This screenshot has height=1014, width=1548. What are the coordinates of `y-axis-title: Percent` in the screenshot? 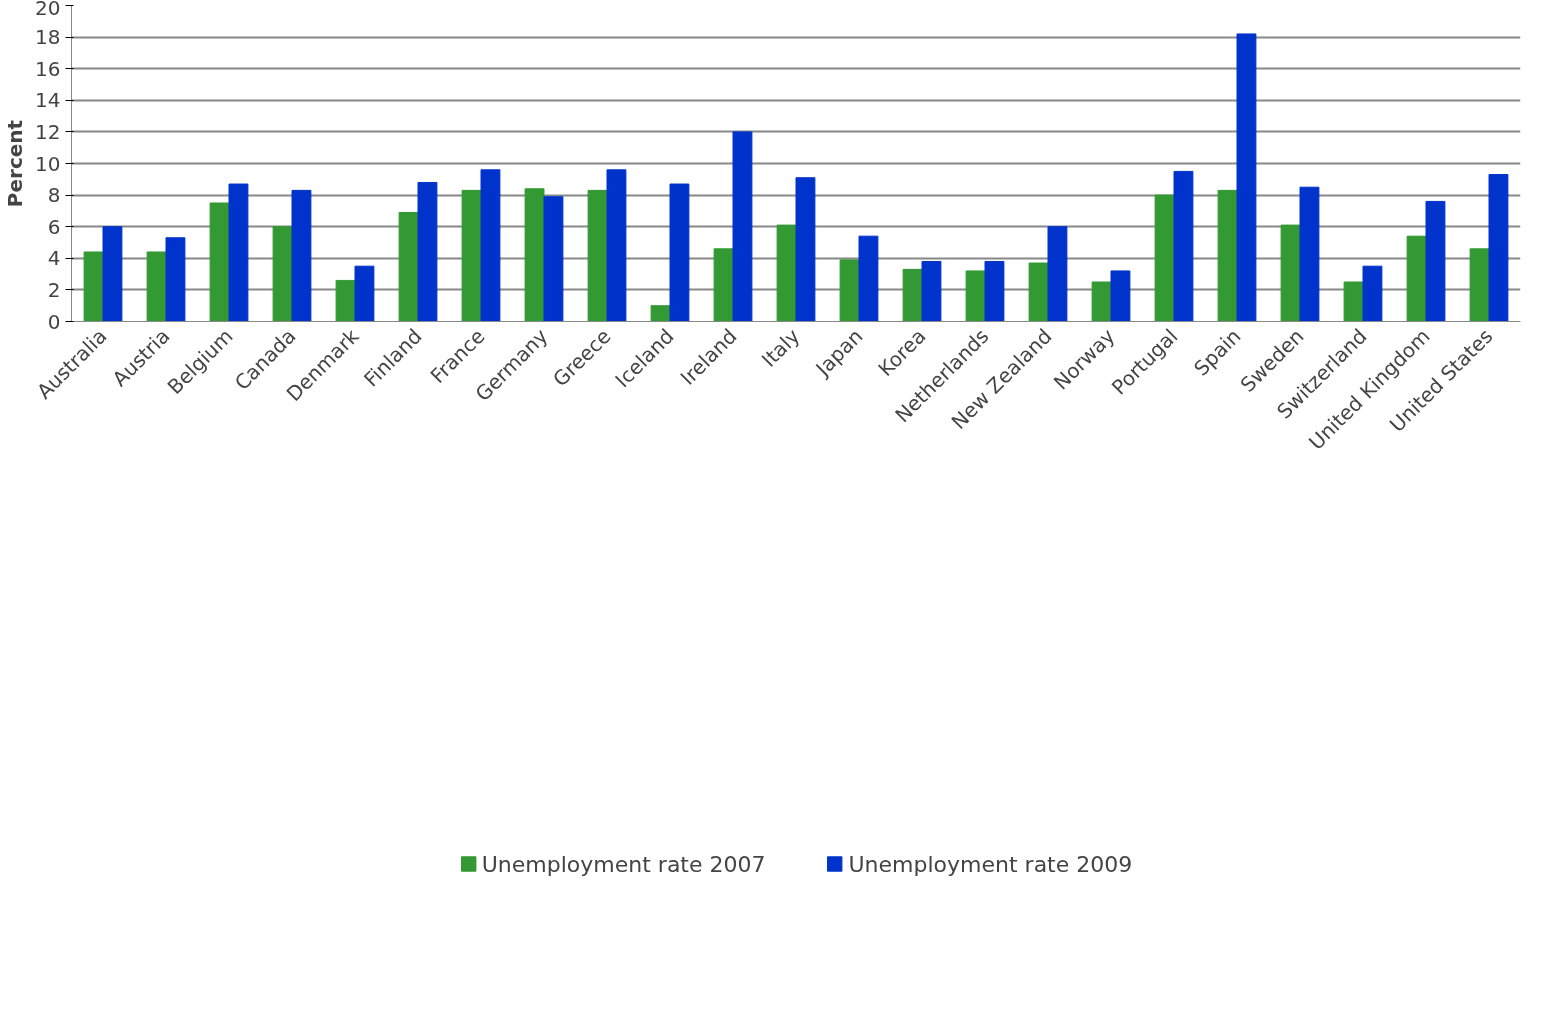 It's located at (15, 163).